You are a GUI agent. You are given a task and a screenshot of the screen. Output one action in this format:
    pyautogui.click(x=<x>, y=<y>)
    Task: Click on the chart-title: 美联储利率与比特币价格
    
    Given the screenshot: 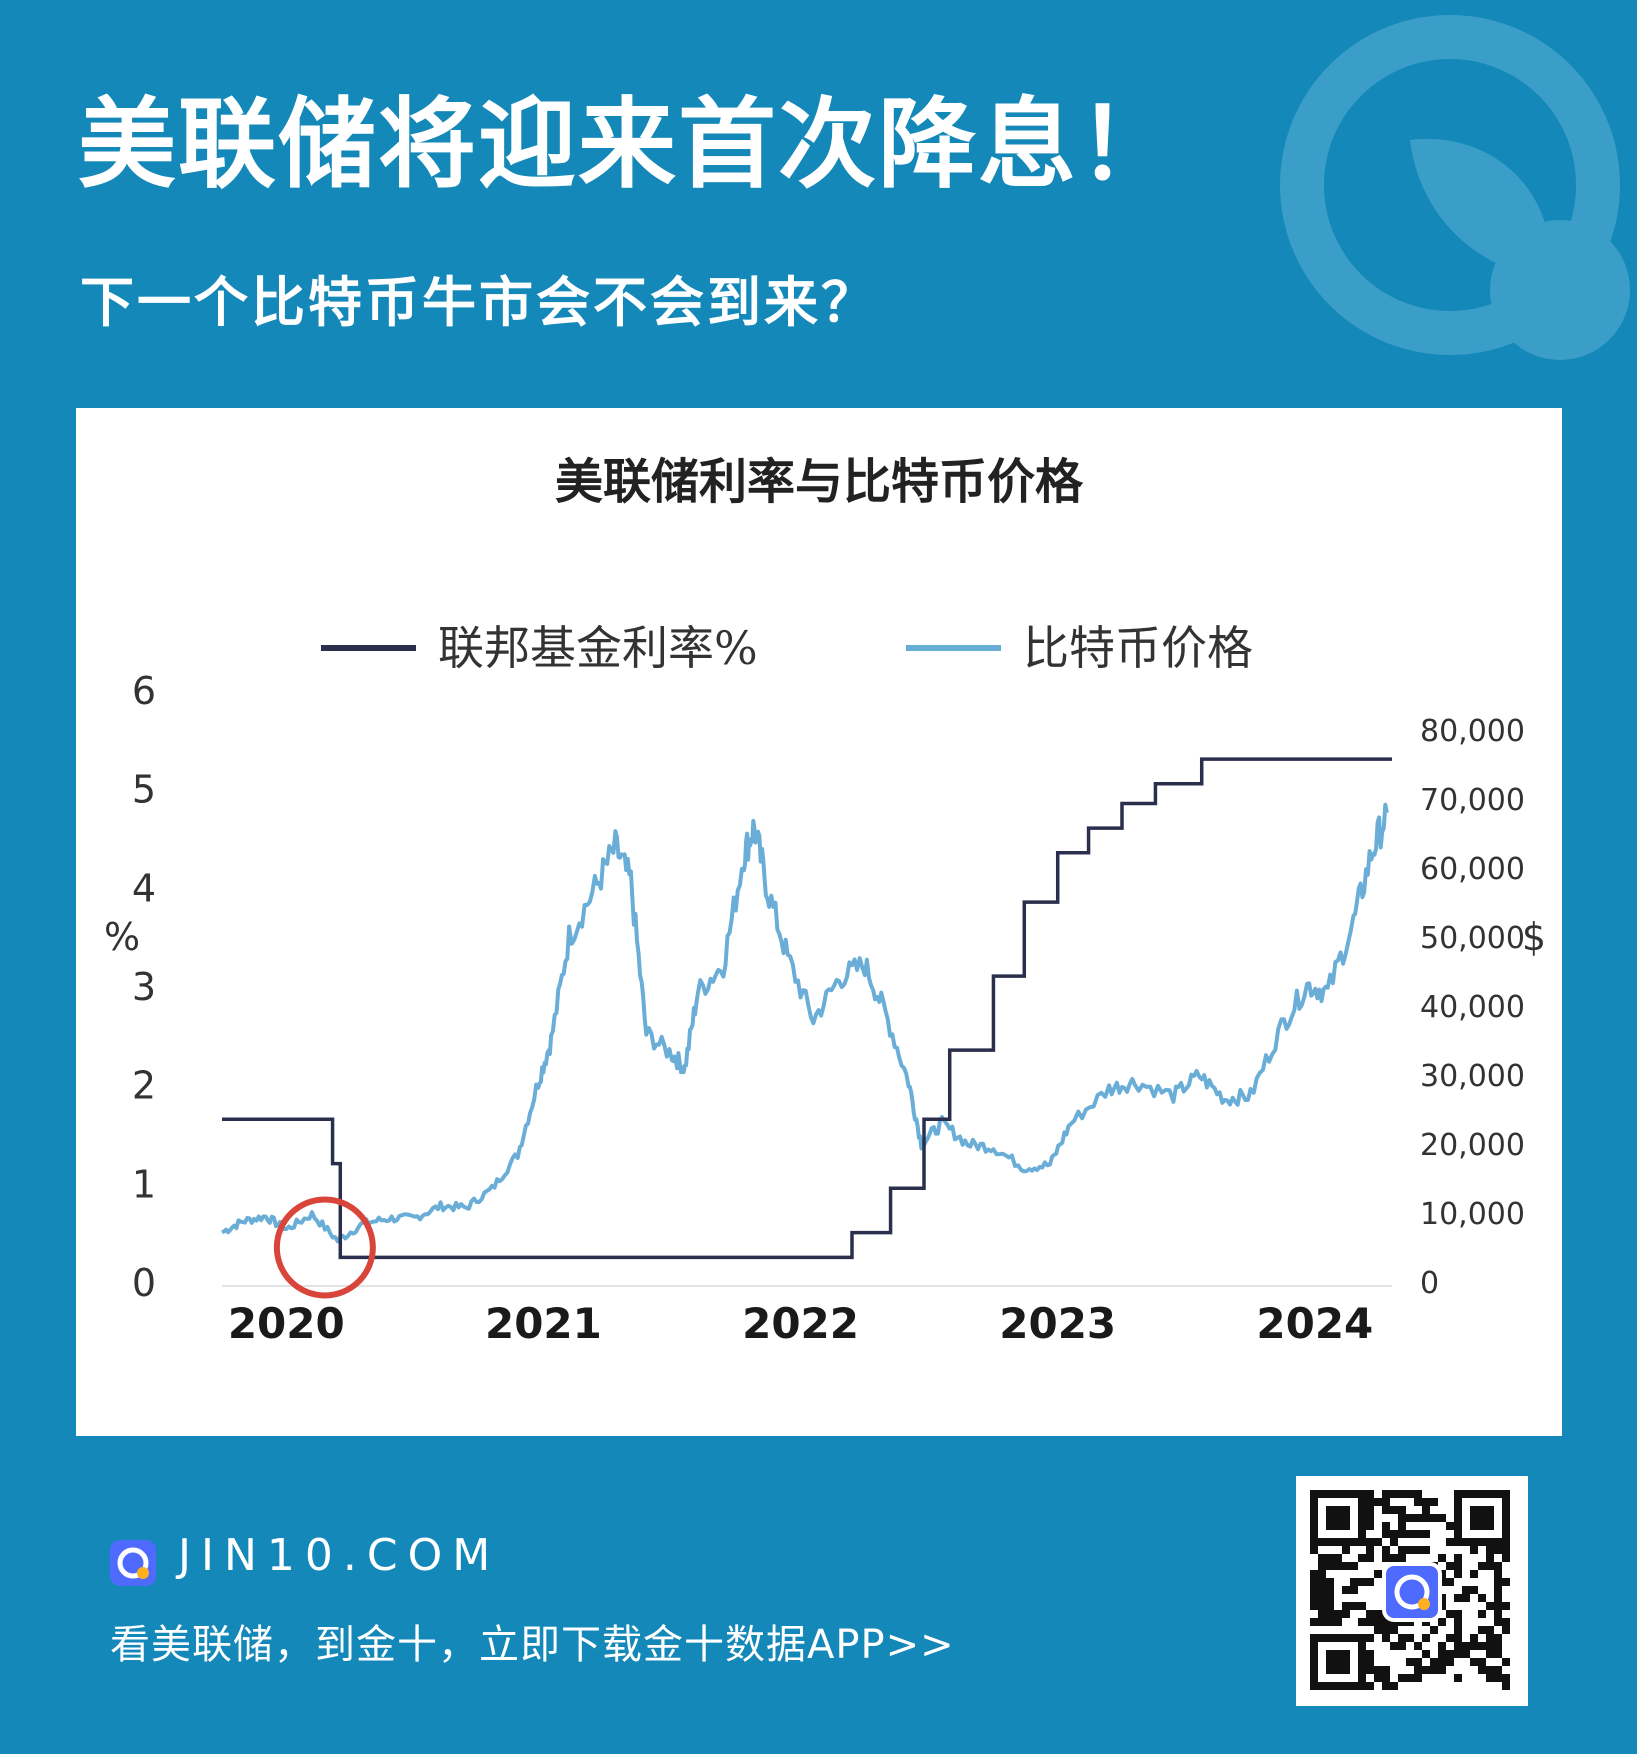 What is the action you would take?
    pyautogui.click(x=819, y=482)
    